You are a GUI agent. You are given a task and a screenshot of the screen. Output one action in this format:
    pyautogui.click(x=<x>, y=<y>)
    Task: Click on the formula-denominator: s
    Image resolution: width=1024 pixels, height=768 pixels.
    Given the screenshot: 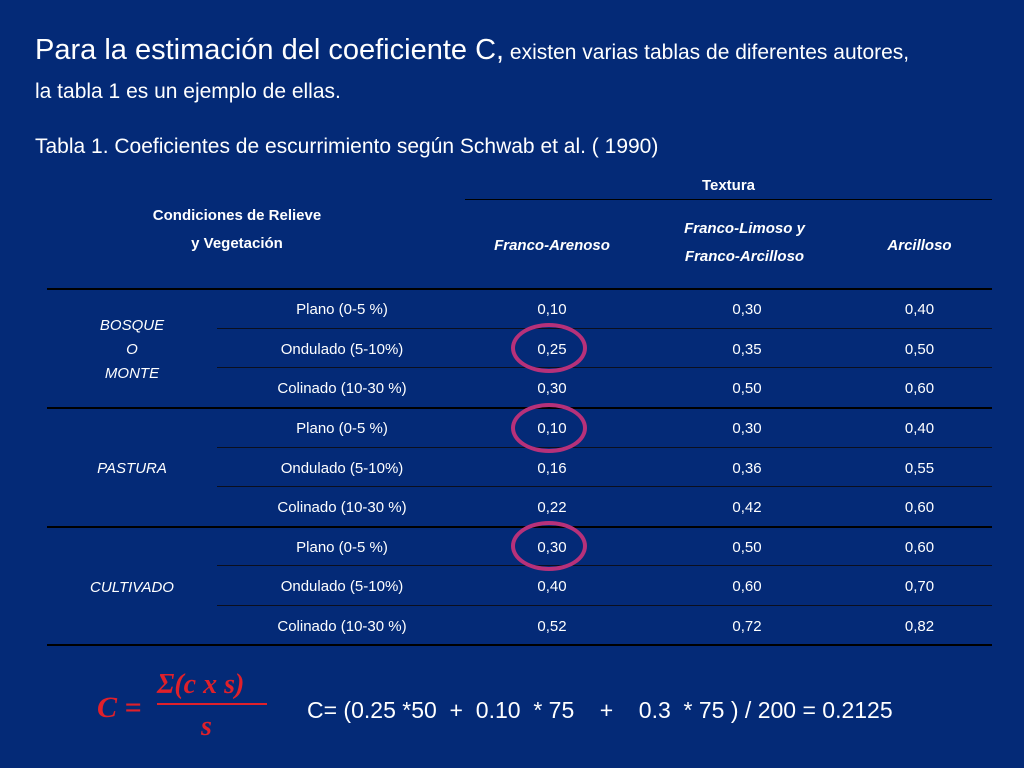 What is the action you would take?
    pyautogui.click(x=206, y=726)
    